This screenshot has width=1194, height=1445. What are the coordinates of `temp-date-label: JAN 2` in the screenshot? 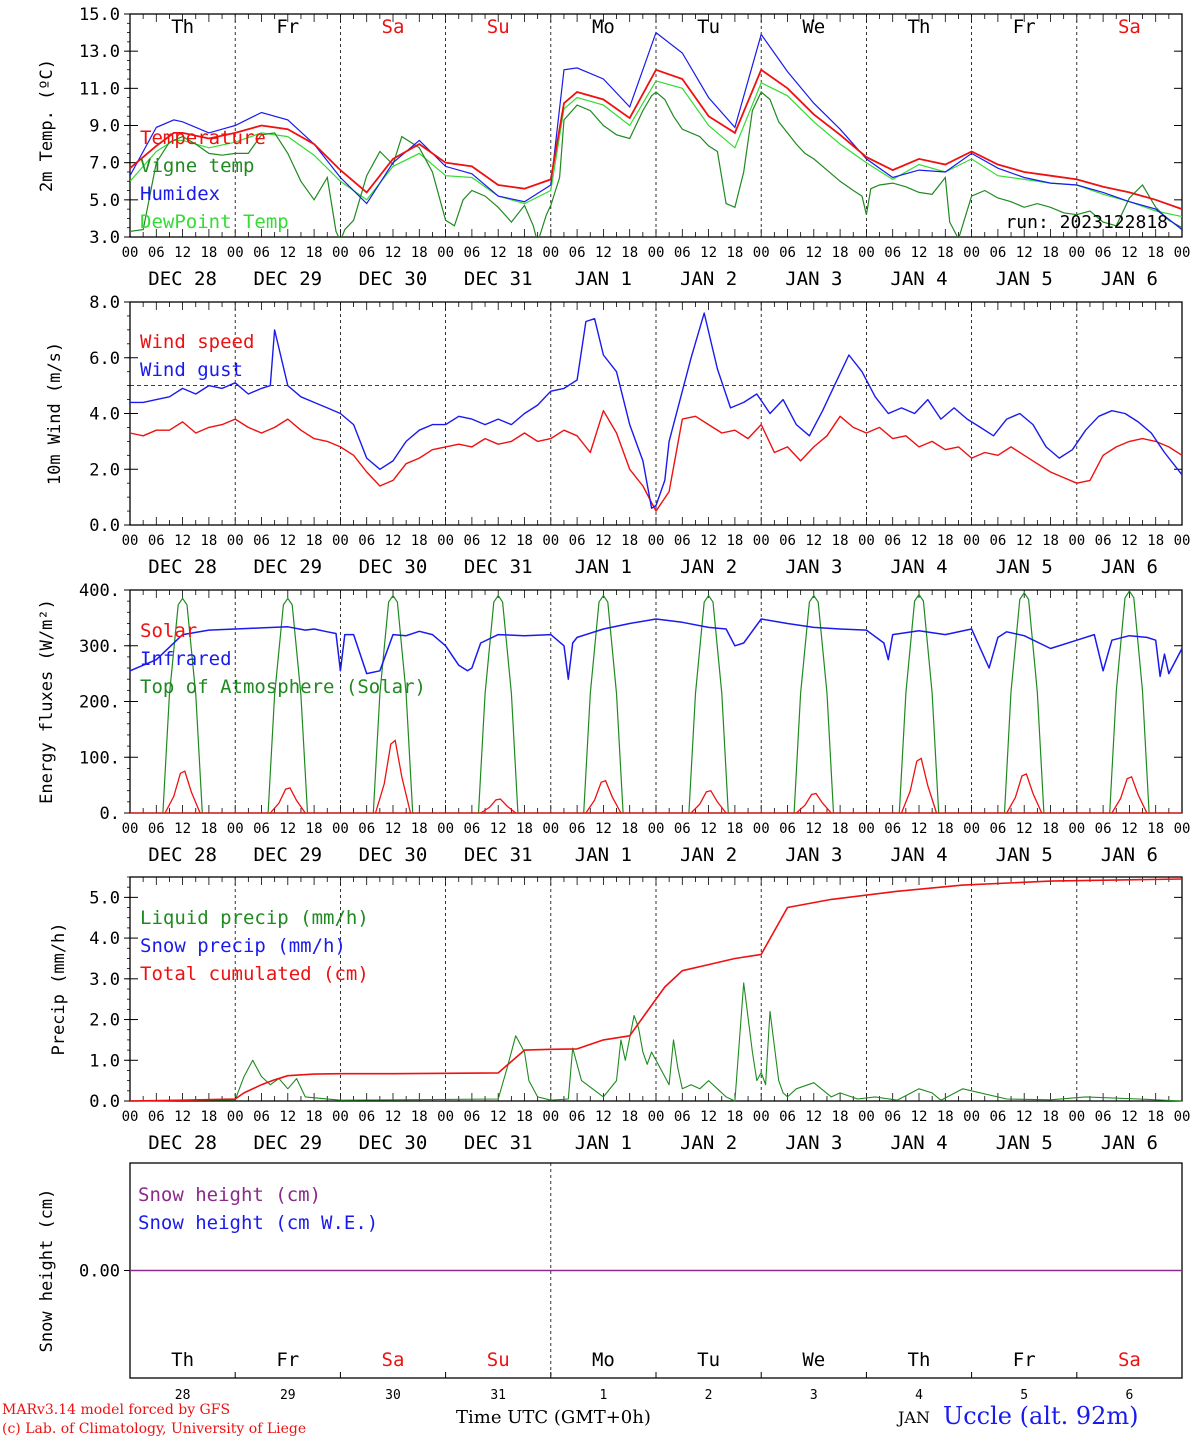 It's located at (708, 279).